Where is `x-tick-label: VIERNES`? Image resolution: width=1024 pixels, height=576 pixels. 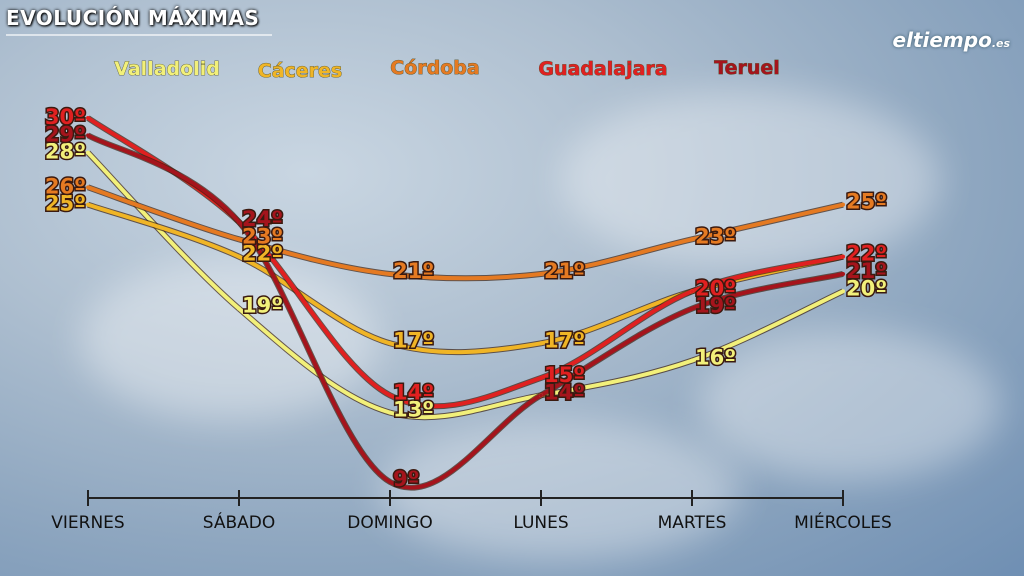
x-tick-label: VIERNES is located at coordinates (87, 523).